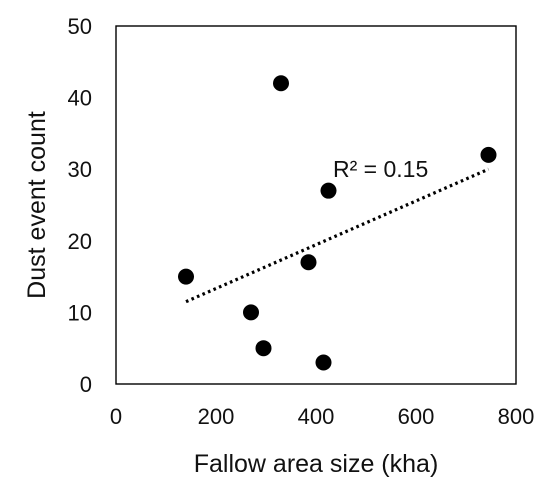 Image resolution: width=550 pixels, height=499 pixels. What do you see at coordinates (86, 384) in the screenshot?
I see `y-tick-label: 0` at bounding box center [86, 384].